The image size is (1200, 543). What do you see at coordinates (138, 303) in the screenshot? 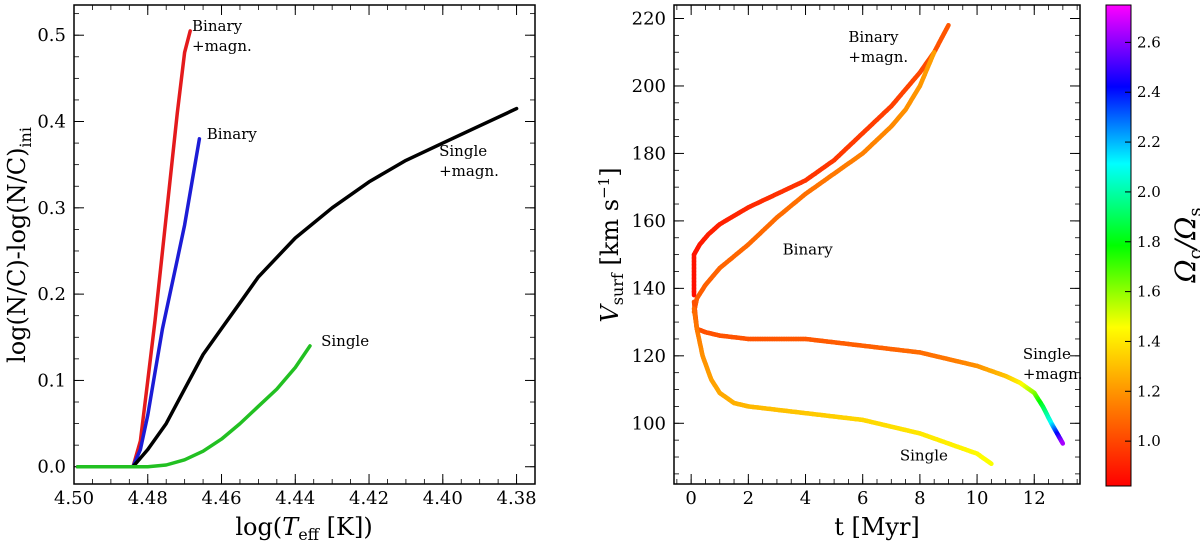
I see `series-line-binary` at bounding box center [138, 303].